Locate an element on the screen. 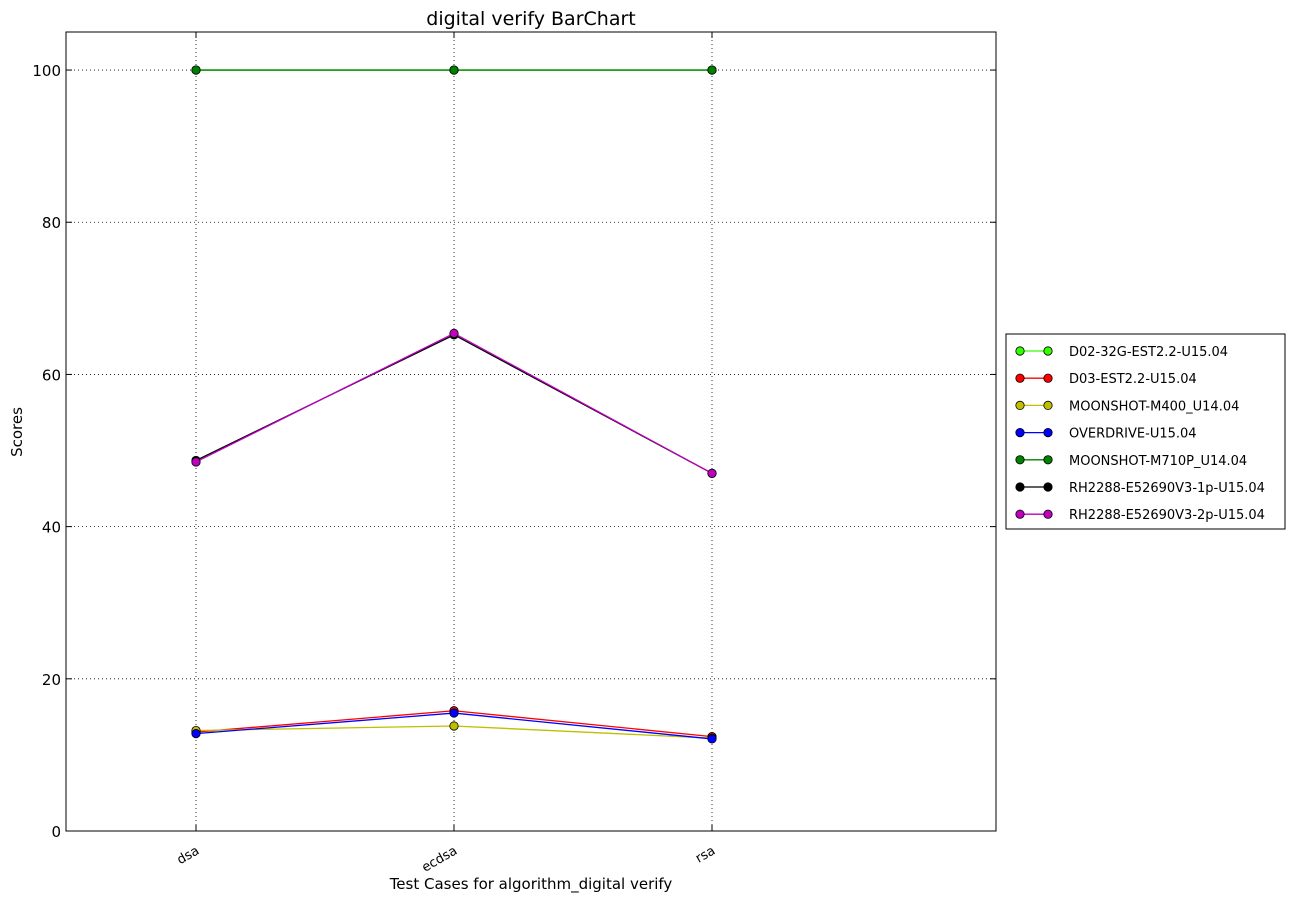 This screenshot has width=1295, height=902. legend-entry: RH2288-E52690V3-1p-U15.04 is located at coordinates (1140, 488).